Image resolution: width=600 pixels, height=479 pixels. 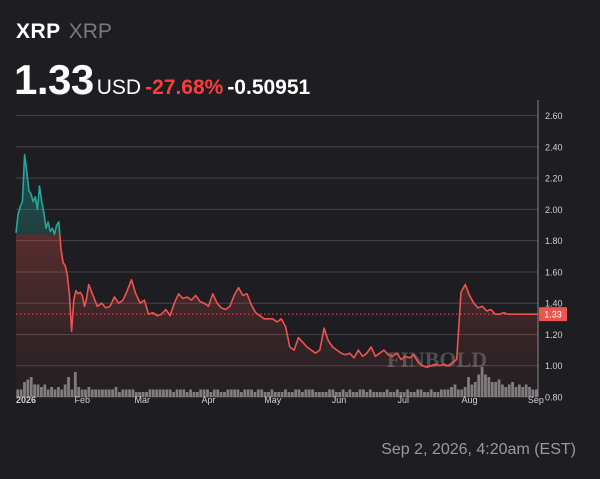 What do you see at coordinates (536, 400) in the screenshot?
I see `x-tick-label: Sep` at bounding box center [536, 400].